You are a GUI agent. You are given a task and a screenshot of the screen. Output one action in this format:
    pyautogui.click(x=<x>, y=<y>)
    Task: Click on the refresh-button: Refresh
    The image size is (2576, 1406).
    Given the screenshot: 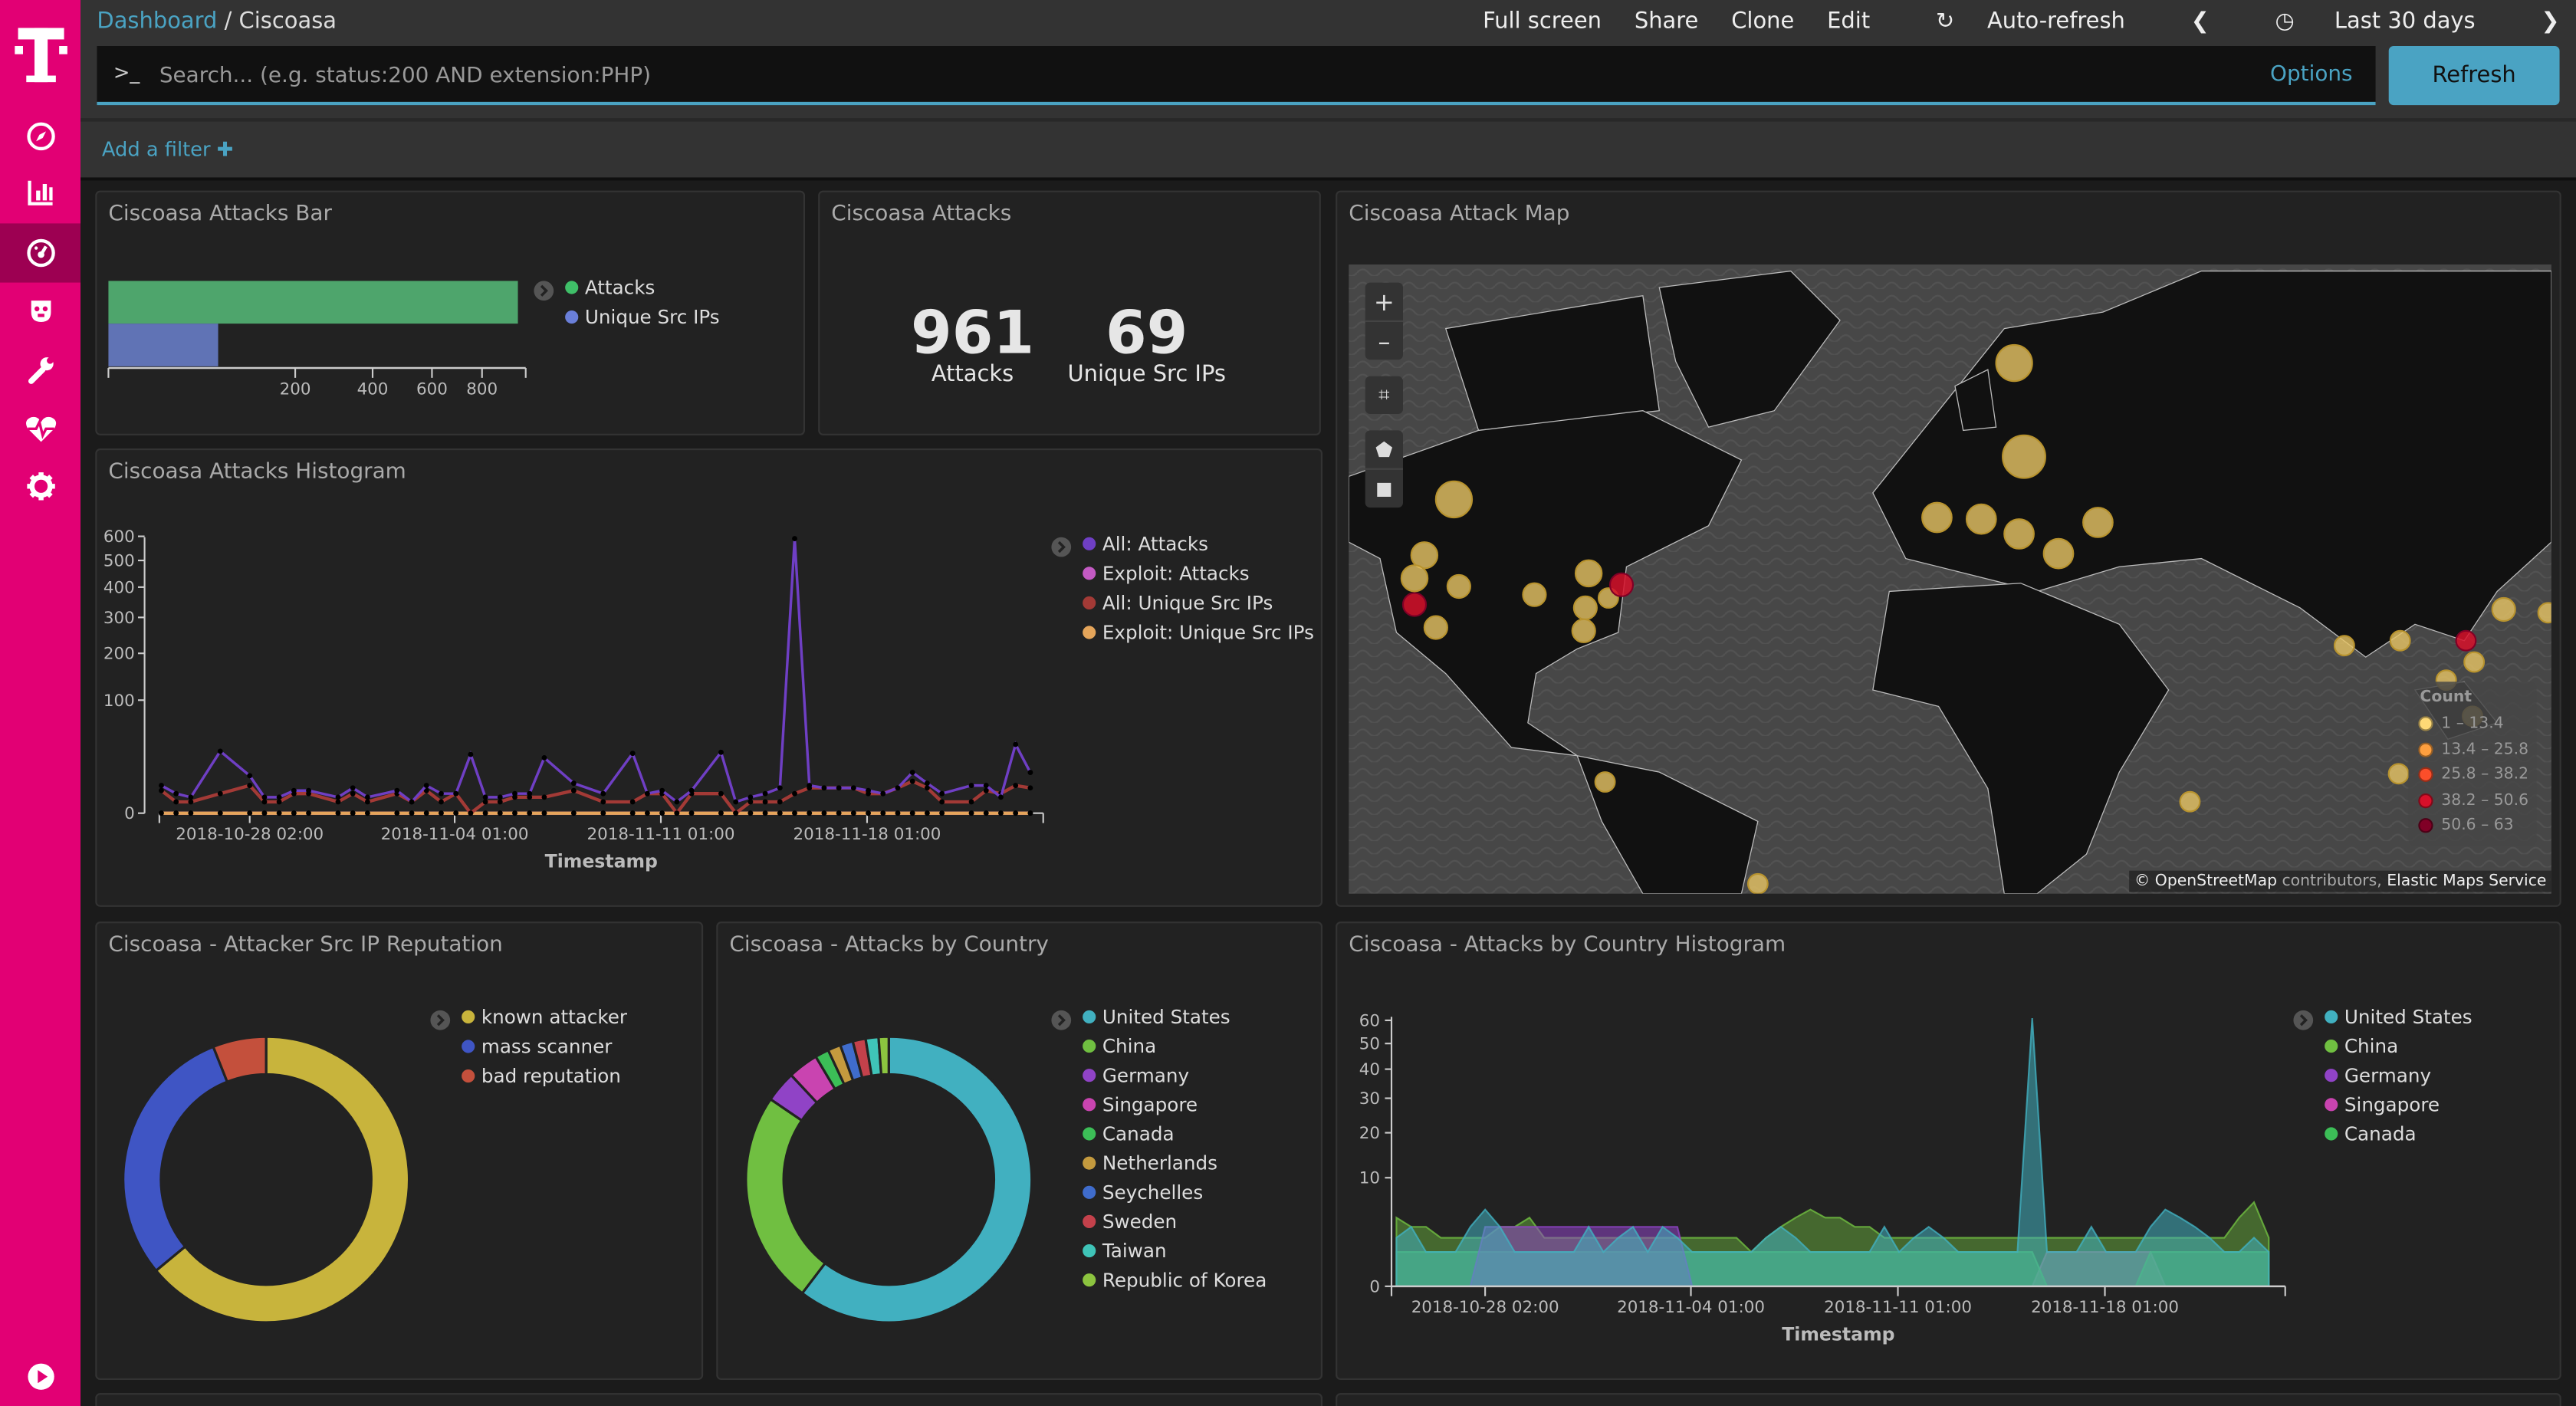 What is the action you would take?
    pyautogui.click(x=2474, y=76)
    